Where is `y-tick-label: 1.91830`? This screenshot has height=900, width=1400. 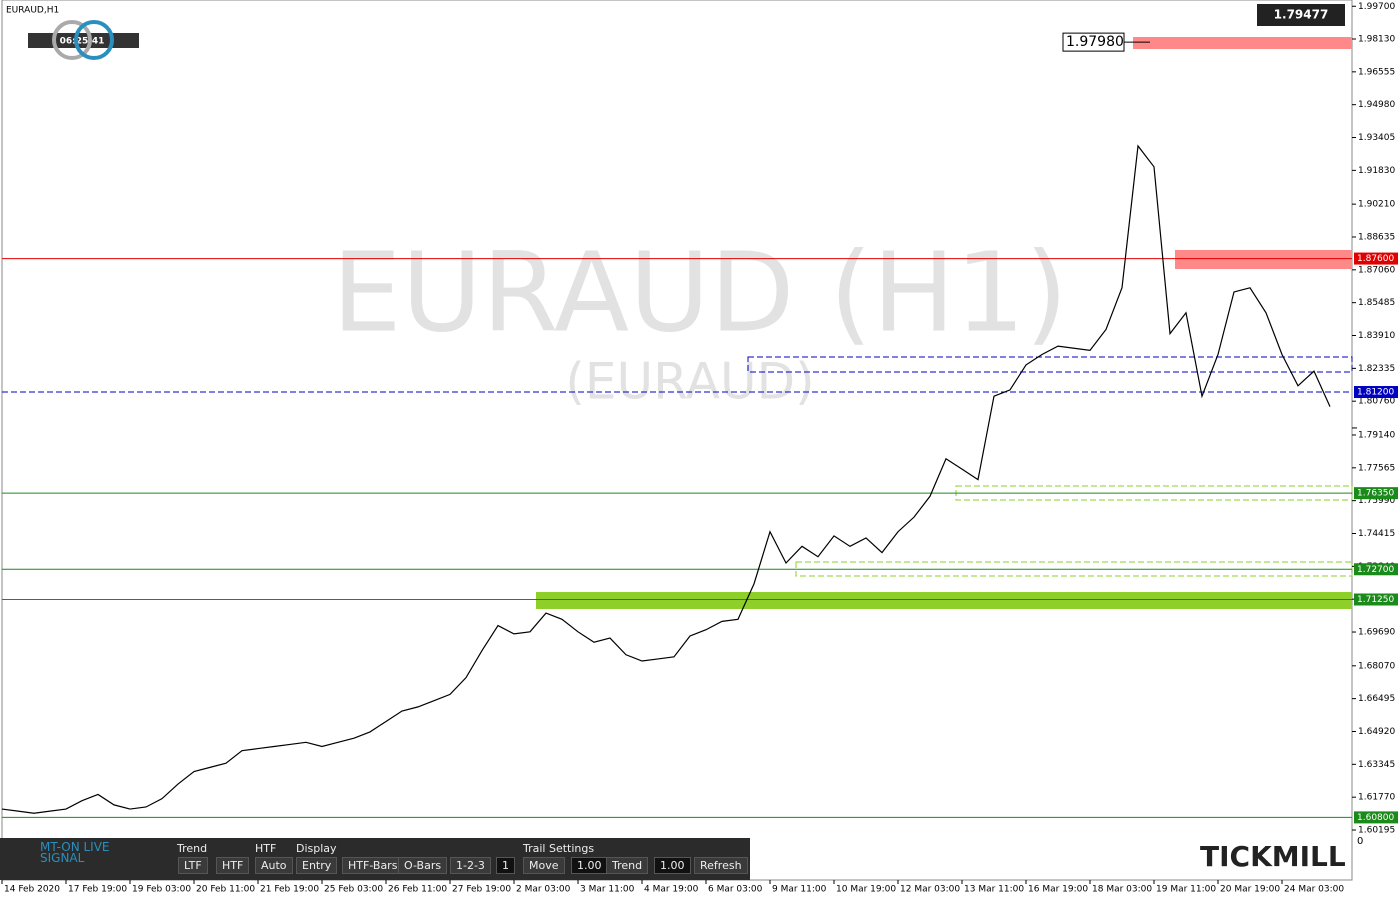 y-tick-label: 1.91830 is located at coordinates (1376, 171).